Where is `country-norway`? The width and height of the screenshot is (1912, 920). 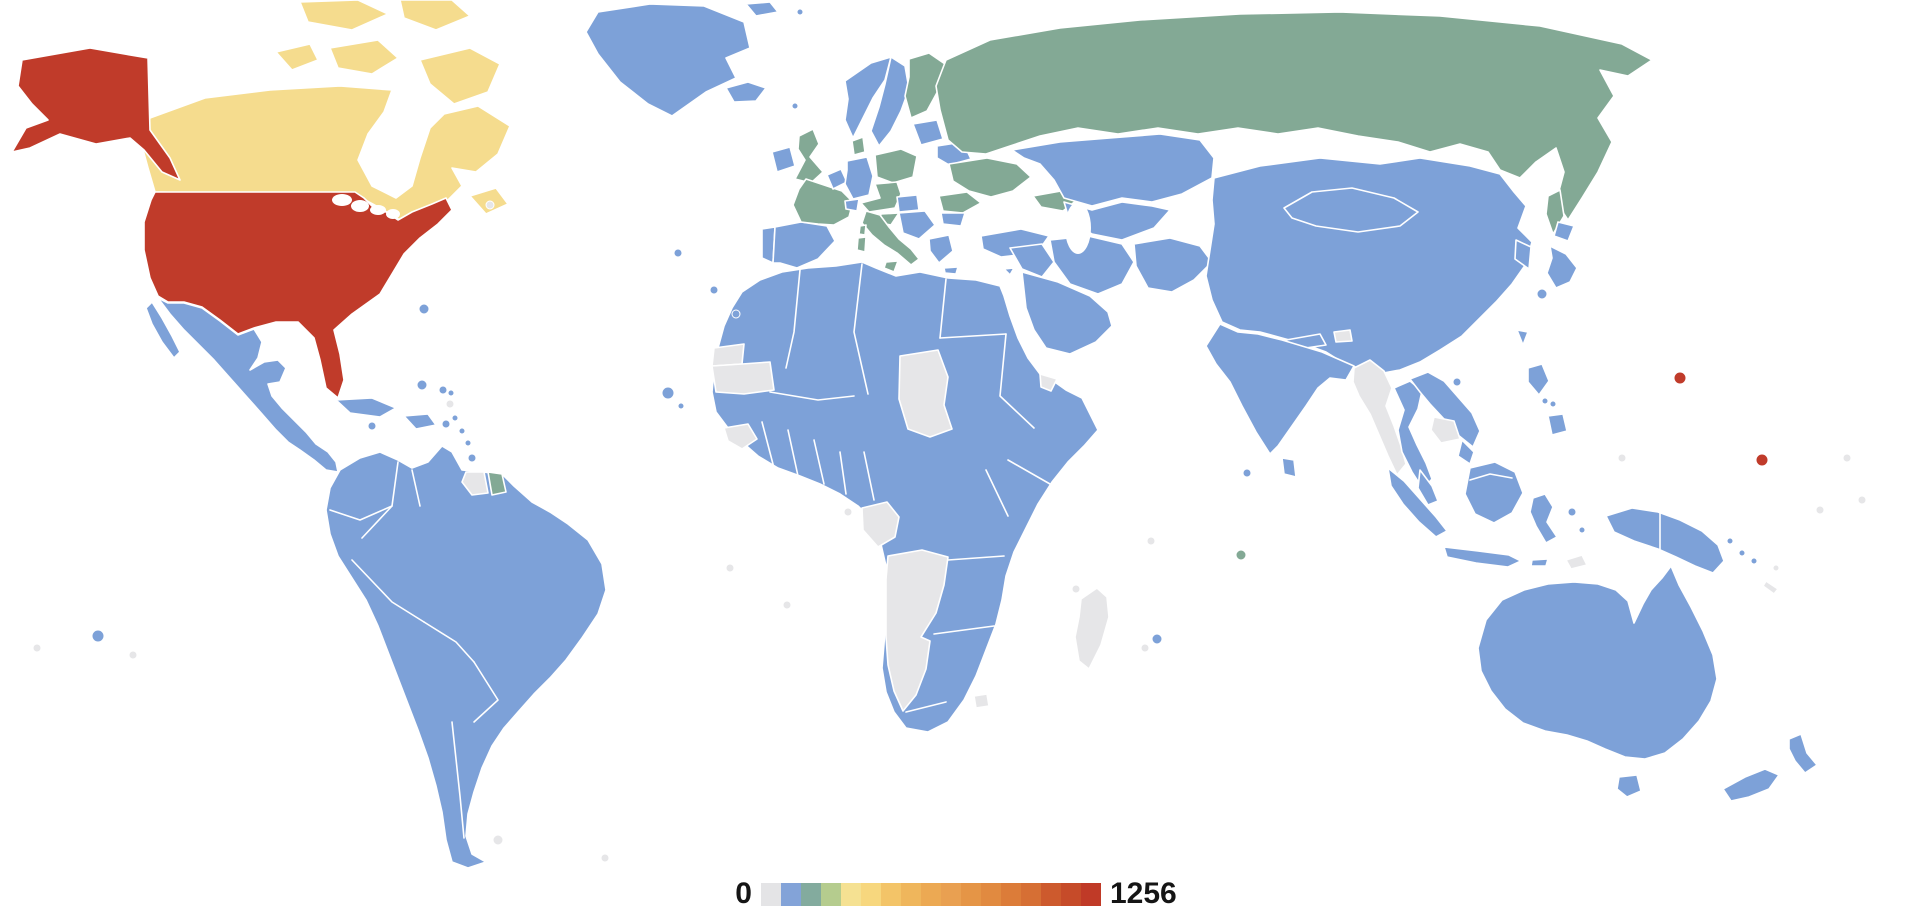
country-norway is located at coordinates (868, 97).